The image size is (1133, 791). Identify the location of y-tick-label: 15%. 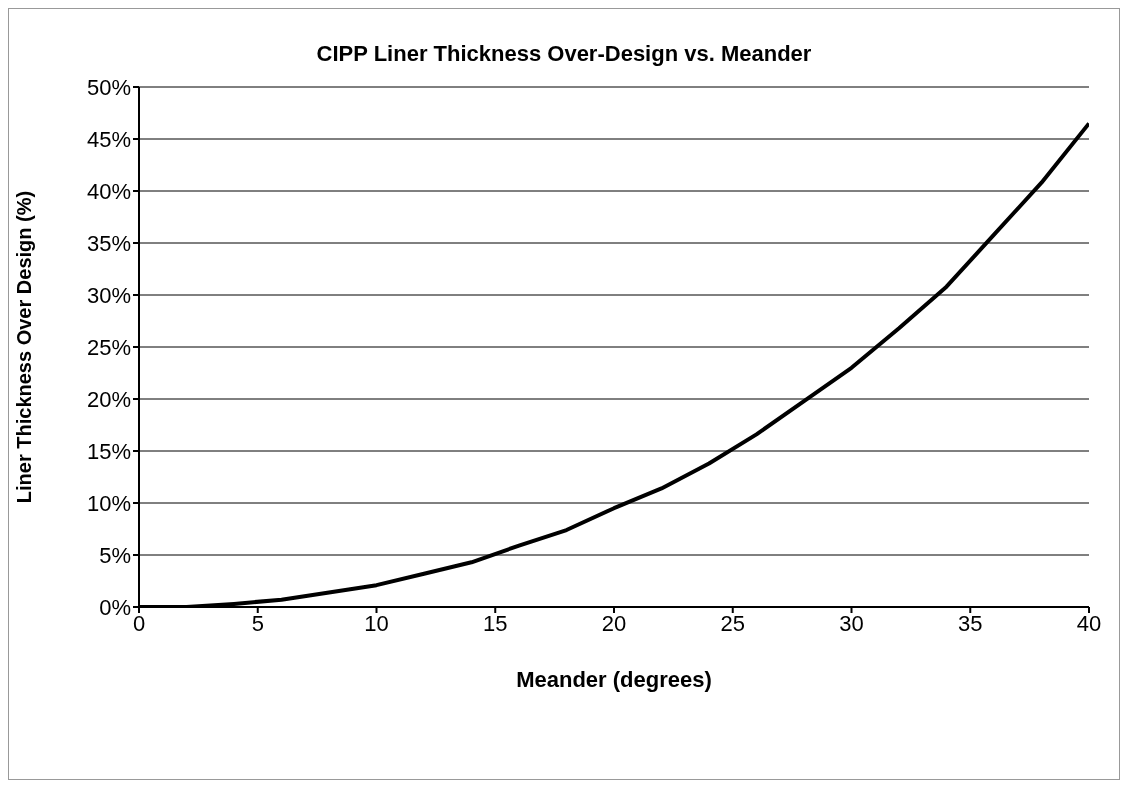
(108, 451).